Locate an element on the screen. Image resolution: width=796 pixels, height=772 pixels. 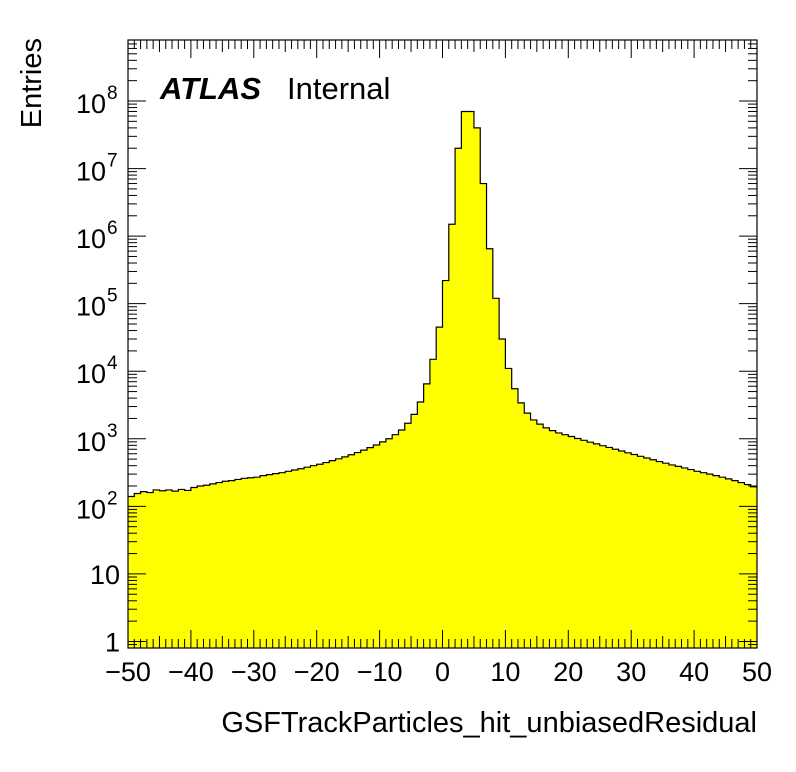
internal-label: Internal is located at coordinates (338, 88).